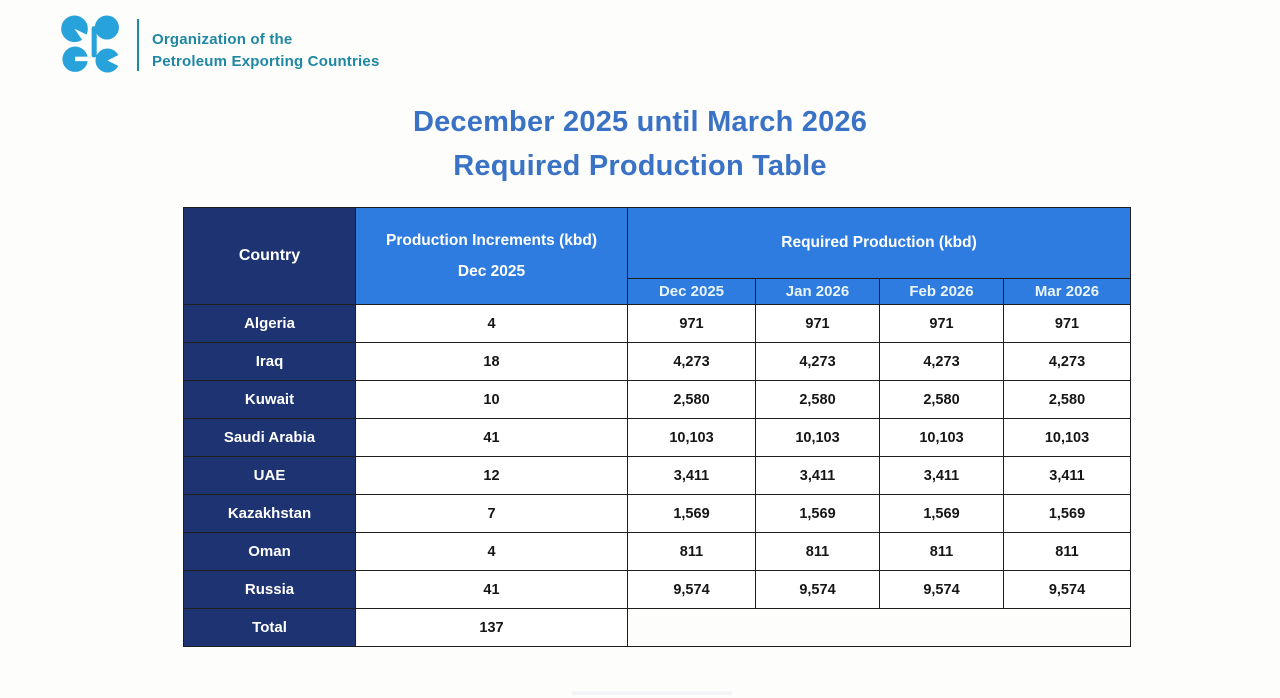 The height and width of the screenshot is (698, 1280). Describe the element at coordinates (652, 693) in the screenshot. I see `footer-artifact` at that location.